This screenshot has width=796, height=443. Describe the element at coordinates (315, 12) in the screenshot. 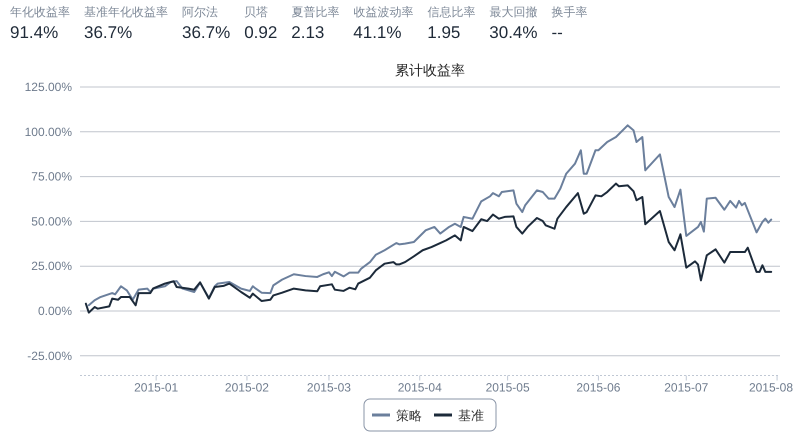

I see `text: 夏普比率` at that location.